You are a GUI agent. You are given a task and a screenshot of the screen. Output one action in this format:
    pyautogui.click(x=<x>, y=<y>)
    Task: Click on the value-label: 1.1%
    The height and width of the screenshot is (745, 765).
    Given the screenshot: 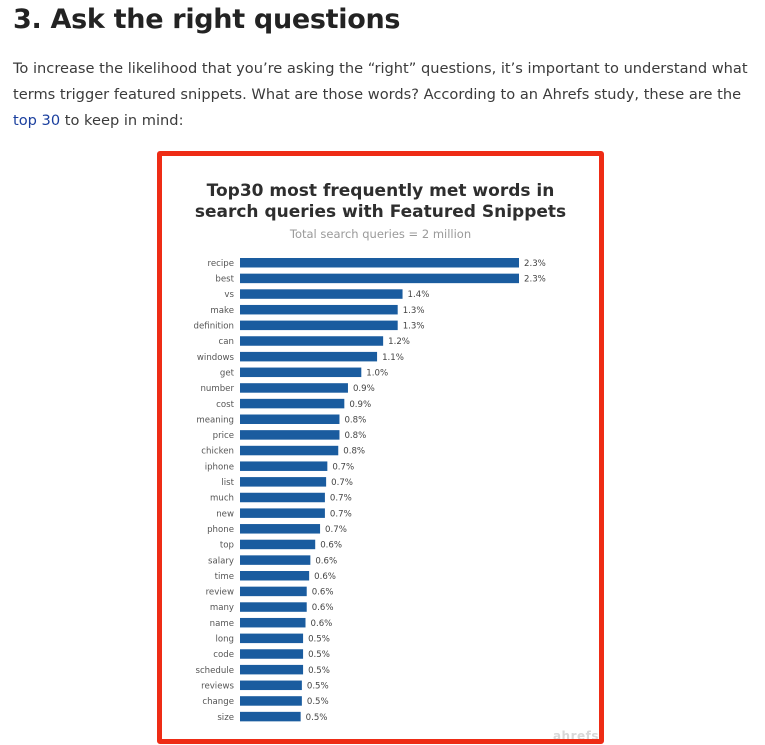 What is the action you would take?
    pyautogui.click(x=393, y=358)
    